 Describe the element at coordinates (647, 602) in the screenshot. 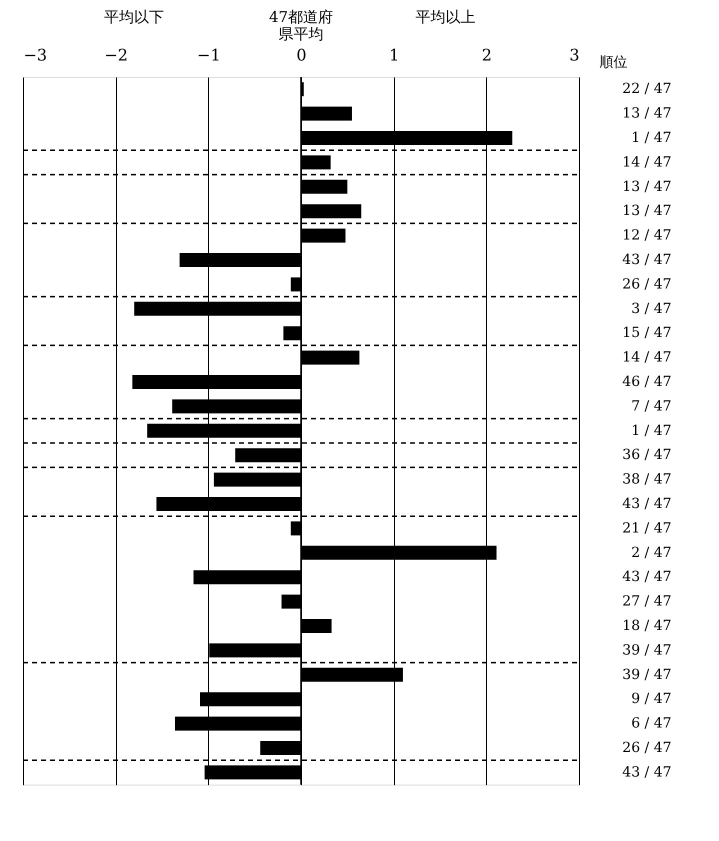

I see `y-tick-label: 27 / 47` at that location.